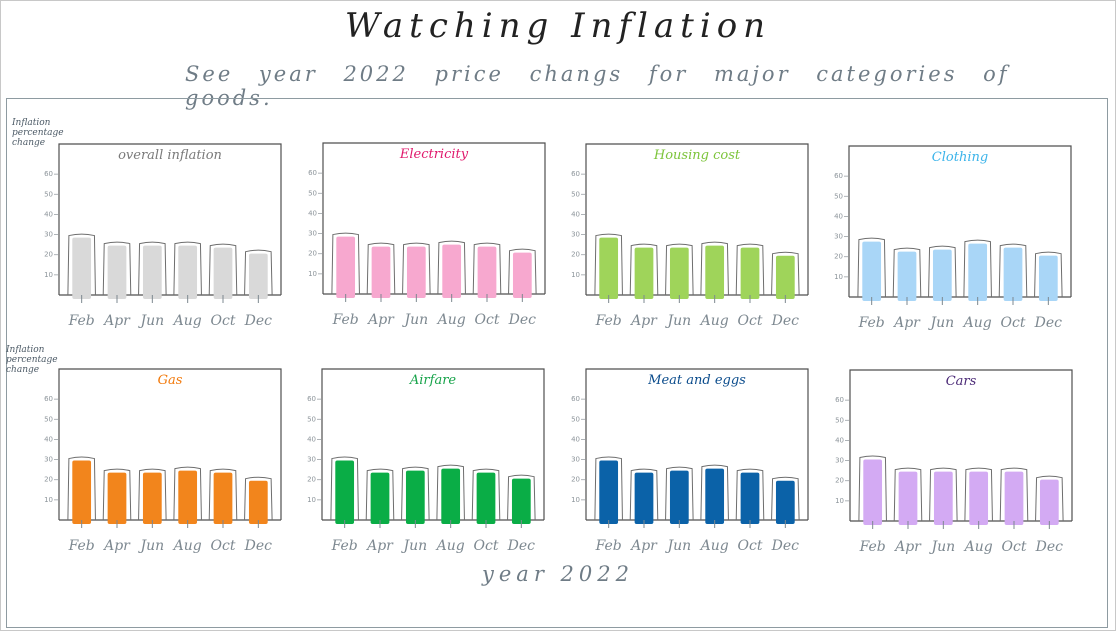 Image resolution: width=1116 pixels, height=631 pixels. Describe the element at coordinates (38, 133) in the screenshot. I see `y-axis-label-top: Inflation percentage change` at that location.